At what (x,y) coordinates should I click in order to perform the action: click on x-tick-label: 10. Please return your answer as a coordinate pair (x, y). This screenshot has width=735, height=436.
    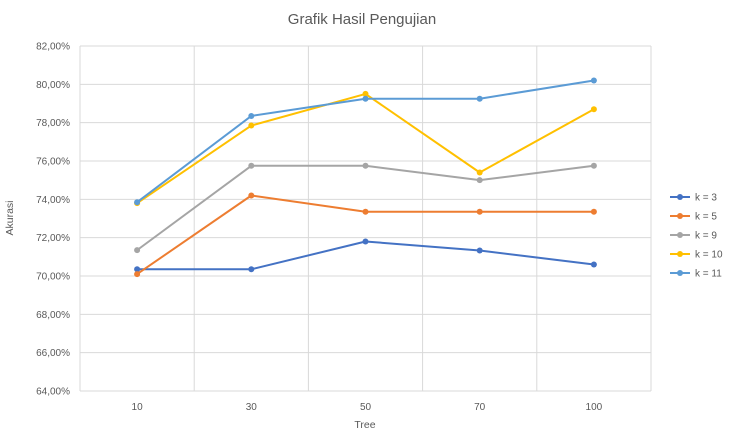
    Looking at the image, I should click on (138, 407).